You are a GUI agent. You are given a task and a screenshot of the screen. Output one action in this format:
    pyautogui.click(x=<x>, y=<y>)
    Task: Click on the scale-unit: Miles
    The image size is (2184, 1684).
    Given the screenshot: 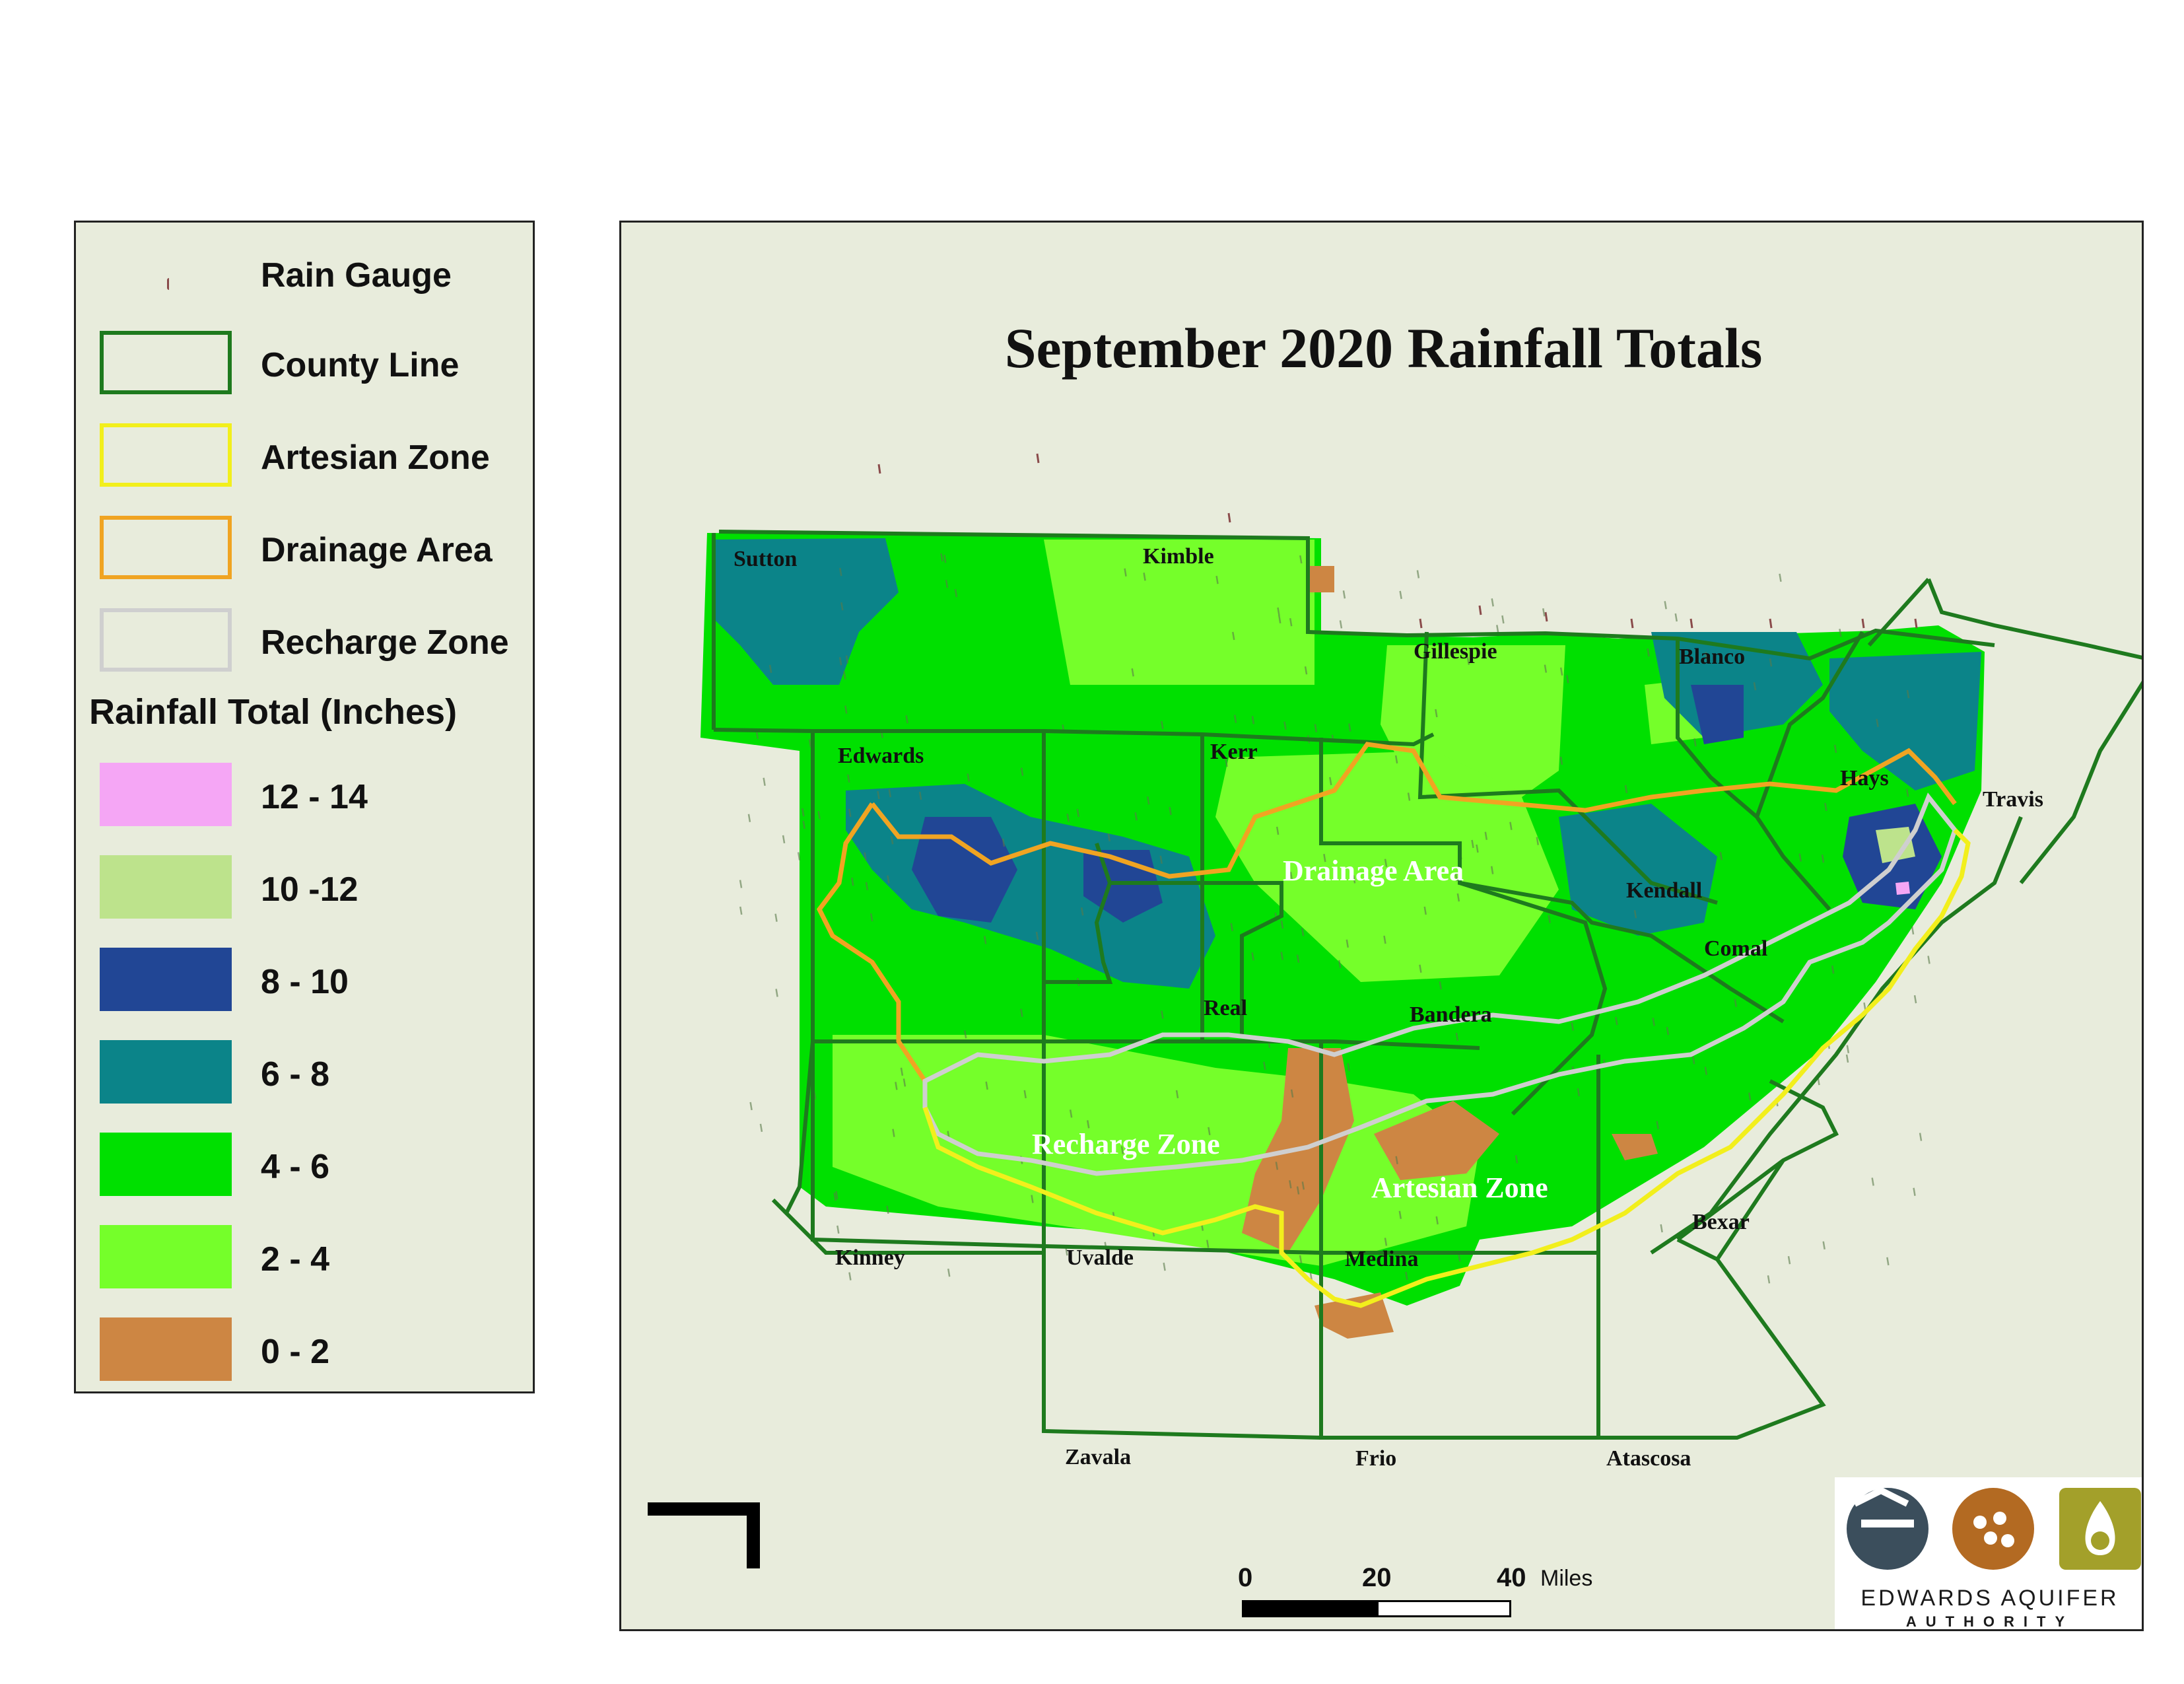 What is the action you would take?
    pyautogui.click(x=1566, y=1578)
    